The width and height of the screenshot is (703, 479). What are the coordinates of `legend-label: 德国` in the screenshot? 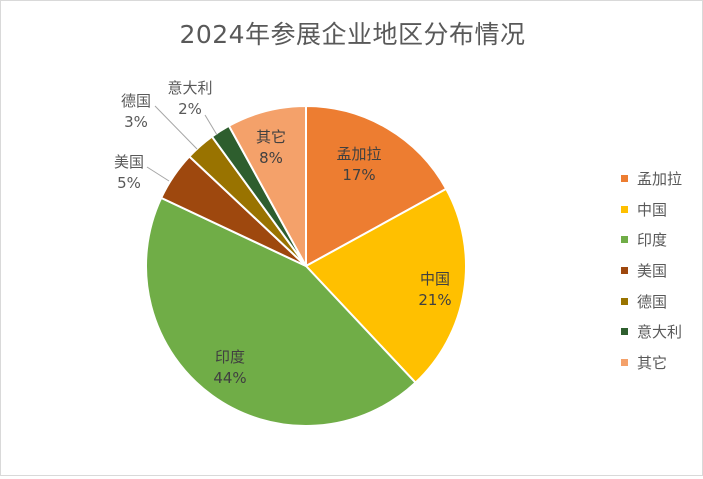 It's located at (652, 301).